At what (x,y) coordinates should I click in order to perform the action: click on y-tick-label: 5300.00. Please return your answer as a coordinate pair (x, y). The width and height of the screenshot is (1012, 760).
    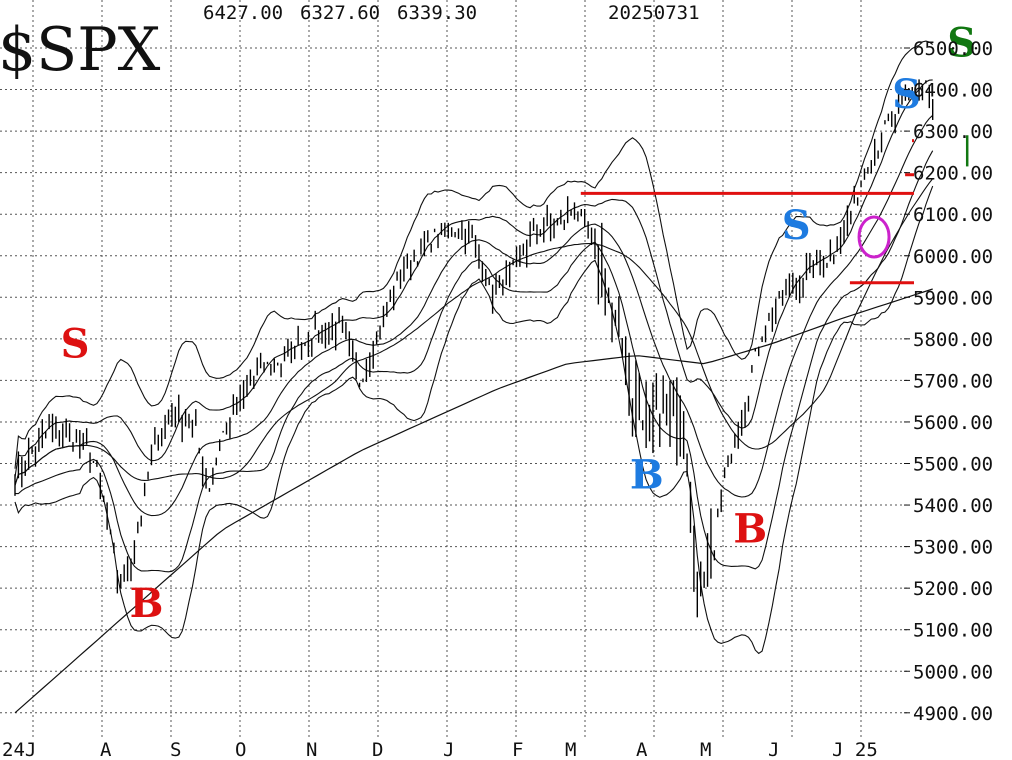
    Looking at the image, I should click on (953, 548).